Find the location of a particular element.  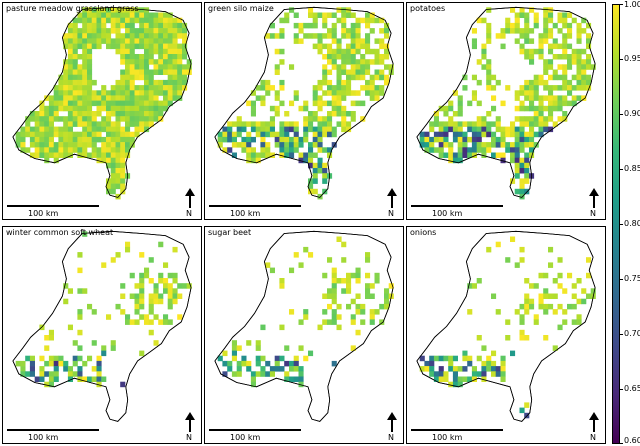

north-arrow: N is located at coordinates (594, 427).